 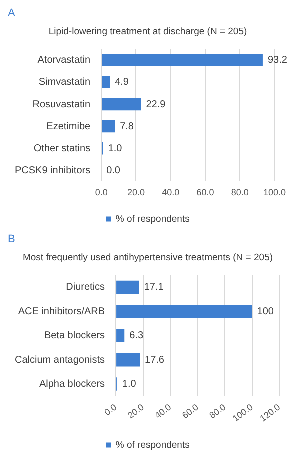 What do you see at coordinates (60, 360) in the screenshot?
I see `y-tick-label: Calcium antagonists` at bounding box center [60, 360].